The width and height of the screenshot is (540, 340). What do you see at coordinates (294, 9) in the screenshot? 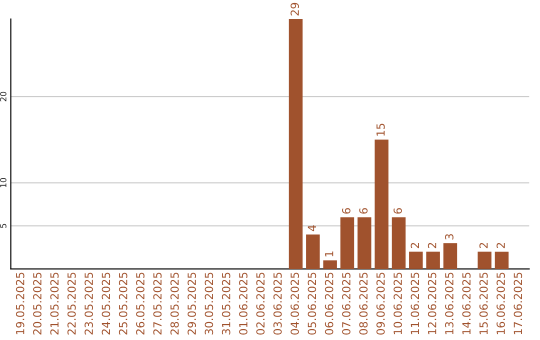
I see `data-label: 29` at bounding box center [294, 9].